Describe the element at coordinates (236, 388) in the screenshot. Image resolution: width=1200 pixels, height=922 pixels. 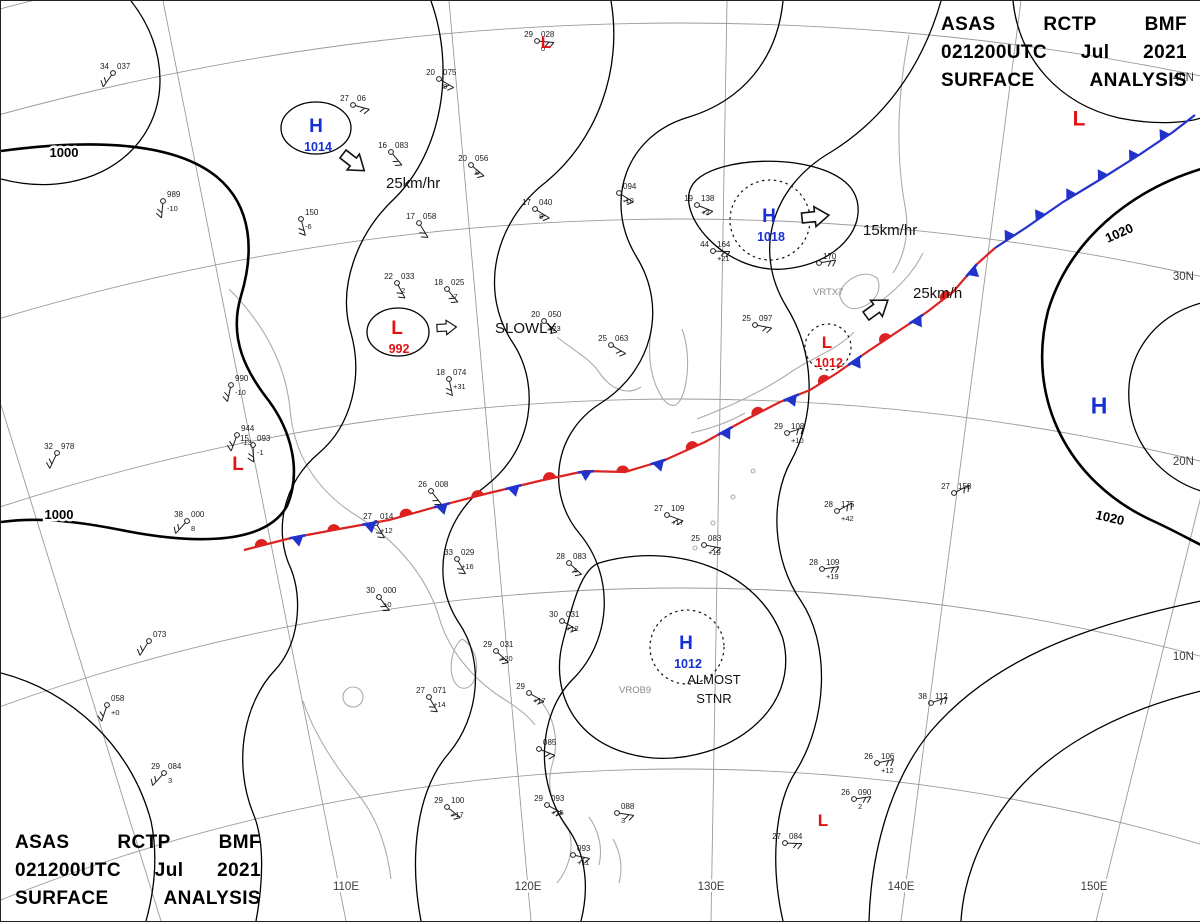
I see `station-plot: 990-10` at that location.